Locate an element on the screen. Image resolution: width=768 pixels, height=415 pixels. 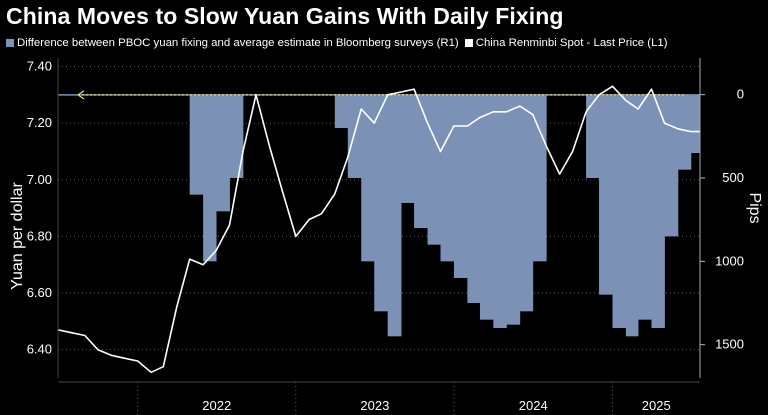
y-left-tick-label: 7.00 is located at coordinates (39, 179).